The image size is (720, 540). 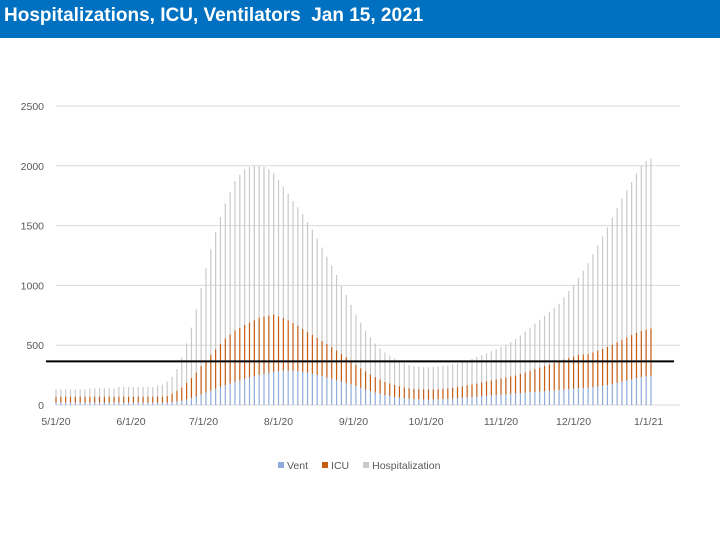 What do you see at coordinates (33, 256) in the screenshot?
I see `y-axis-ticks: 0 500 1000 1500 2000 2500` at bounding box center [33, 256].